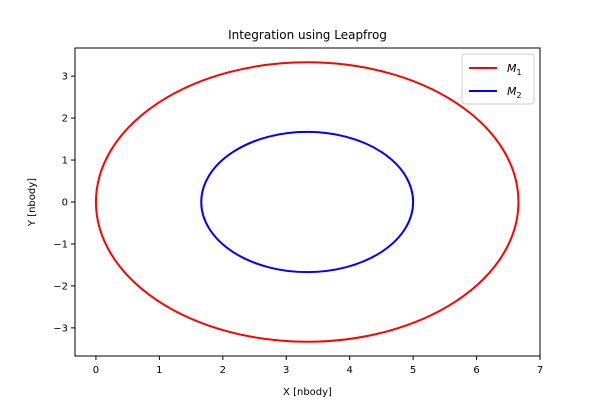 The image size is (600, 404). I want to click on legend-label-m1: M1, so click(514, 69).